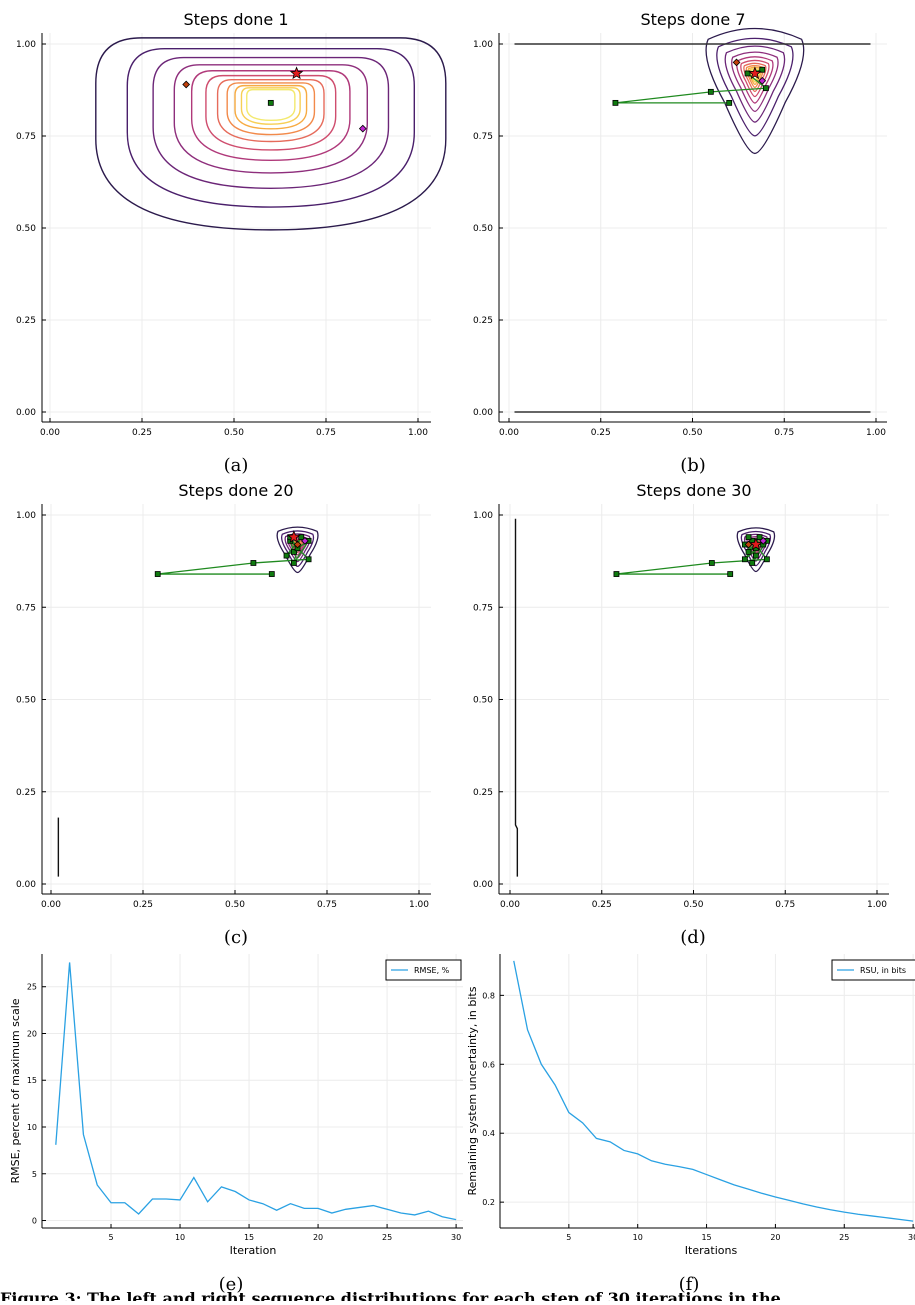 This screenshot has width=915, height=1305. Describe the element at coordinates (488, 1064) in the screenshot. I see `y-tick-label: 0.6` at that location.